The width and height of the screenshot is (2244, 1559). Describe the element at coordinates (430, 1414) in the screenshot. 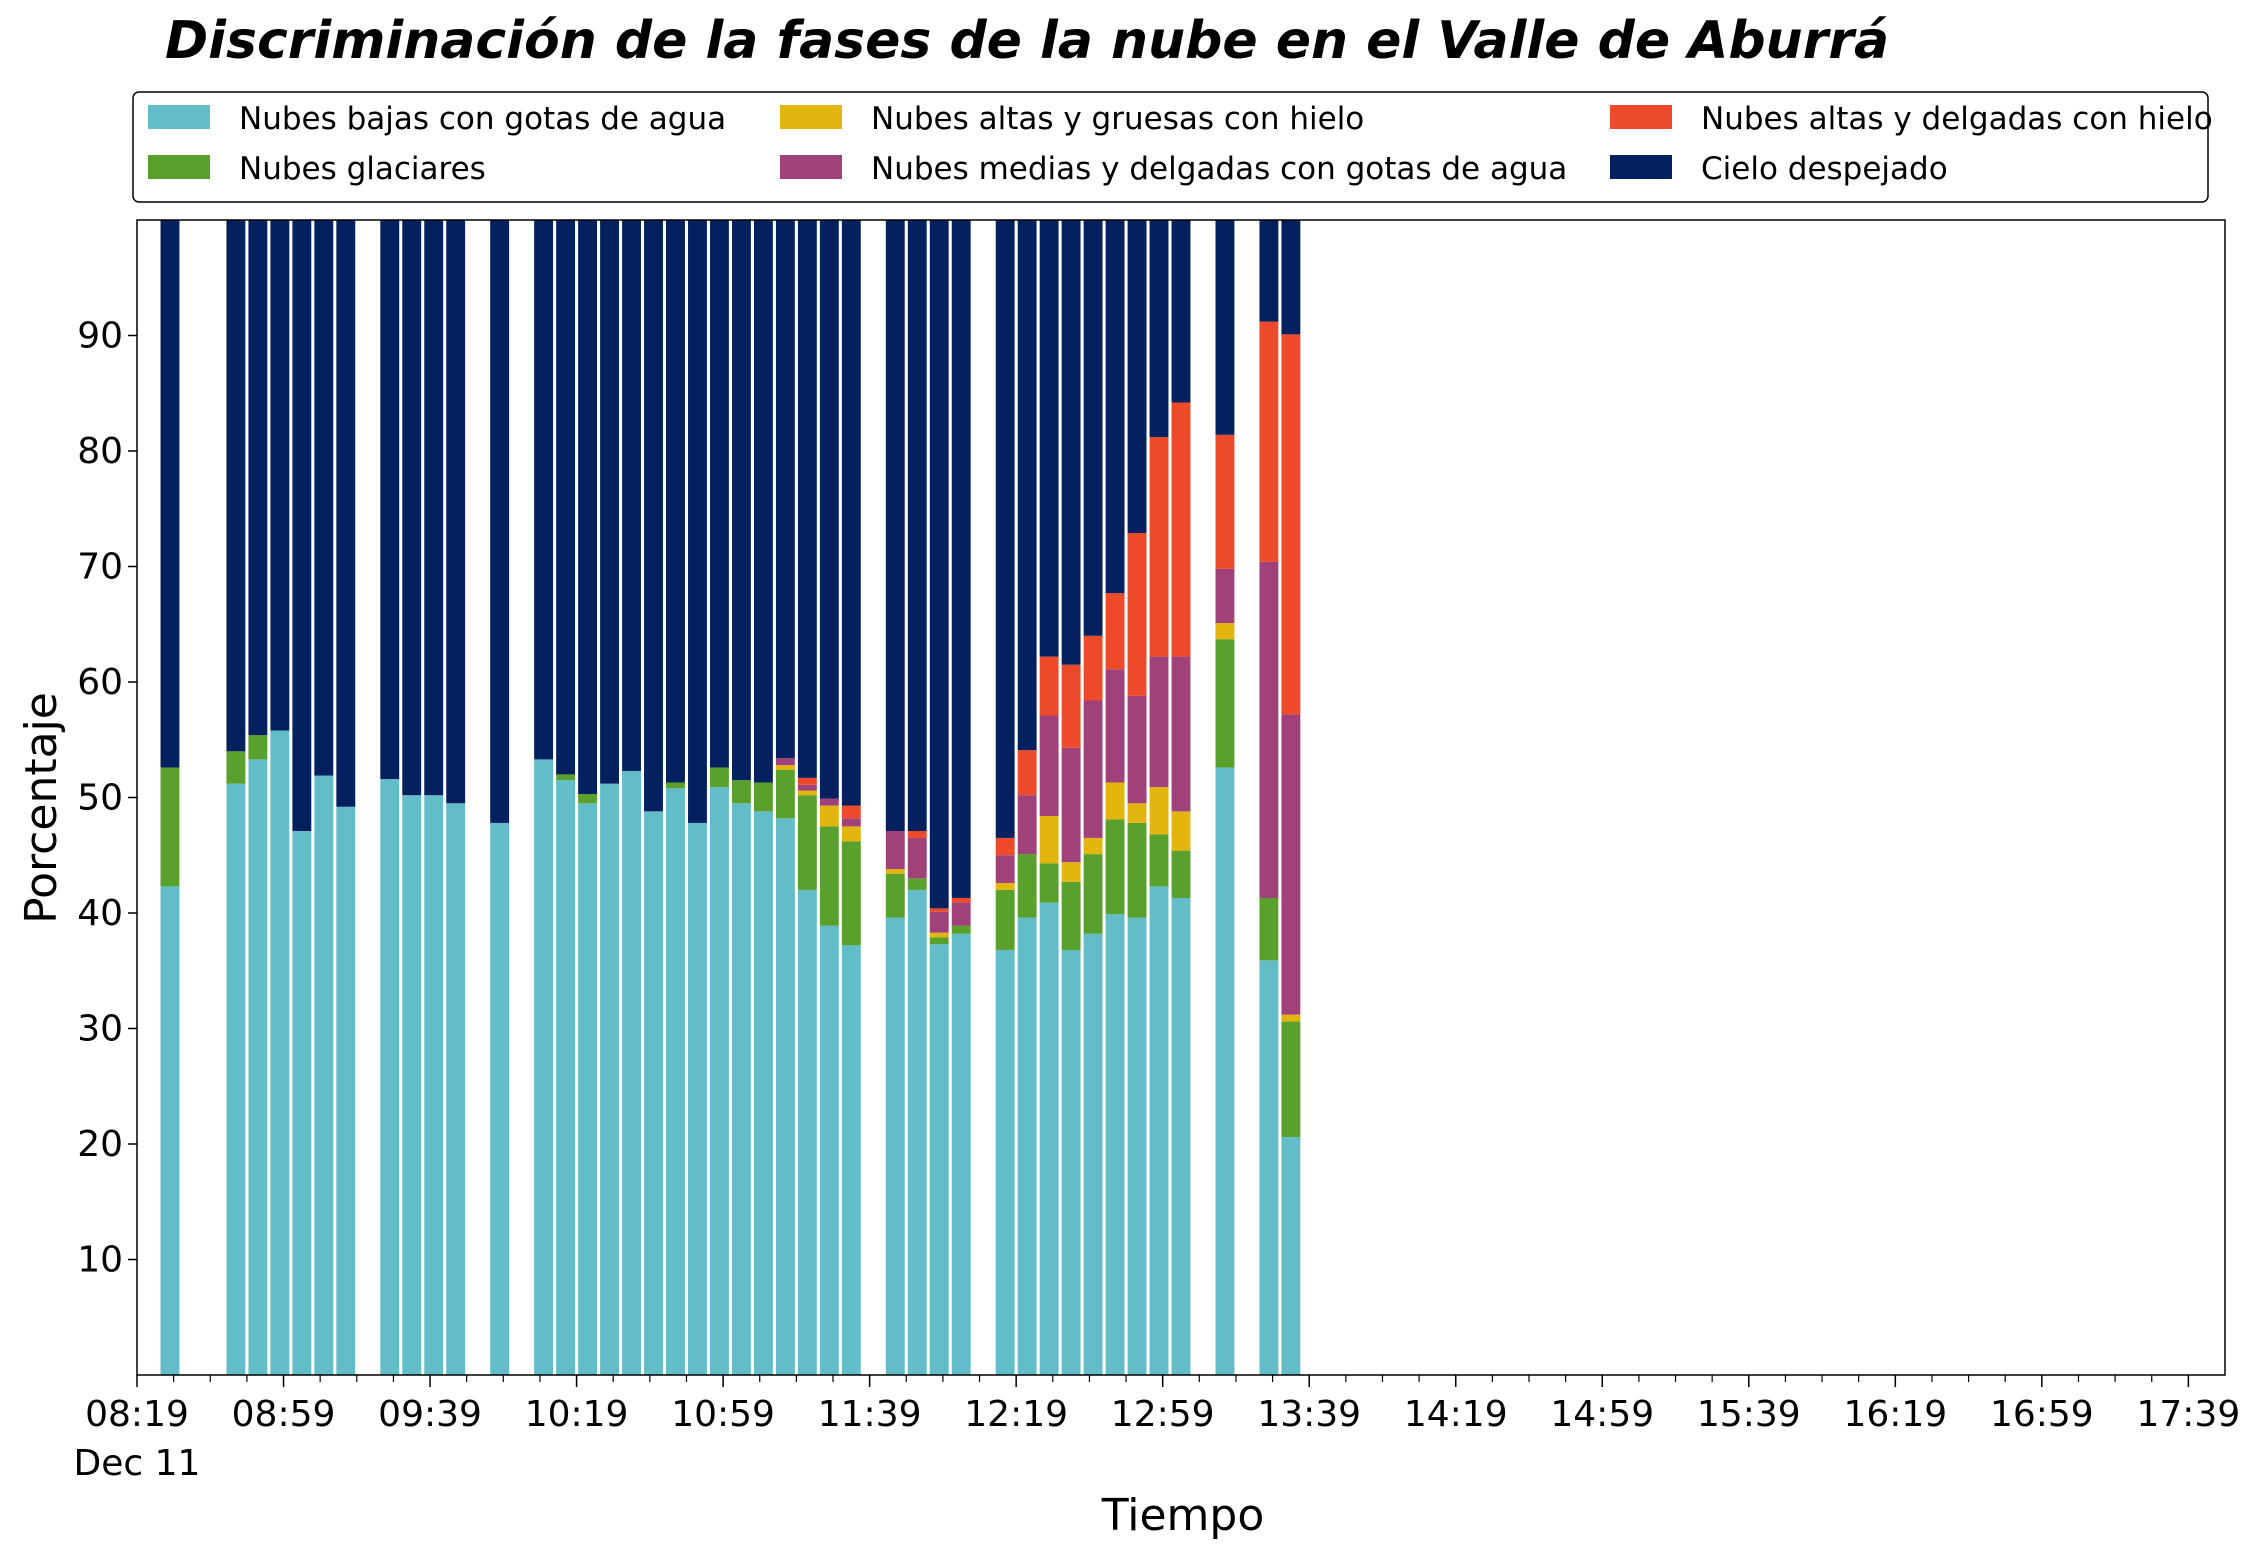

I see `x-tick-label: 09:39` at that location.